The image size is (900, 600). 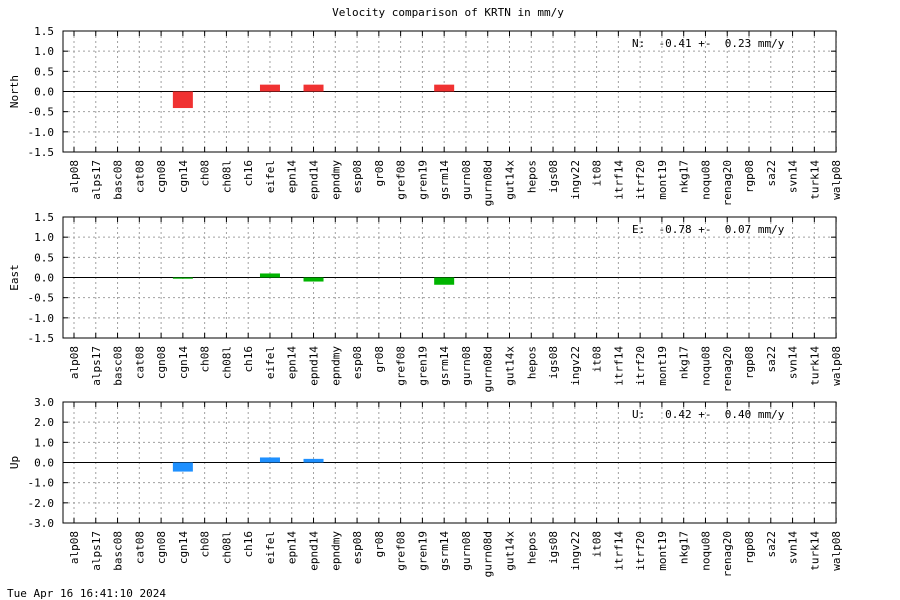 I want to click on north-ytick-label: 0.5, so click(x=44, y=71).